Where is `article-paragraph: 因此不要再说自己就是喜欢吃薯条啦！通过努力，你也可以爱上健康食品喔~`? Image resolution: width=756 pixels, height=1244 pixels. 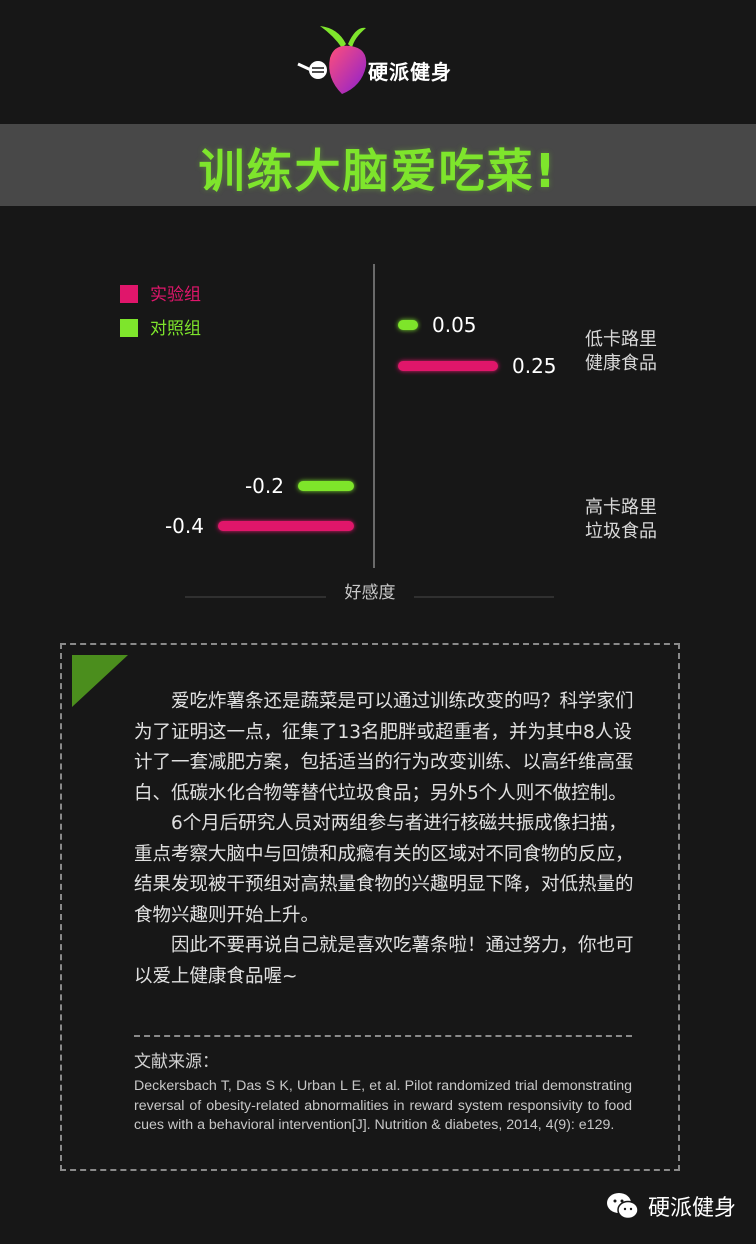 article-paragraph: 因此不要再说自己就是喜欢吃薯条啦！通过努力，你也可以爱上健康食品喔~ is located at coordinates (384, 961).